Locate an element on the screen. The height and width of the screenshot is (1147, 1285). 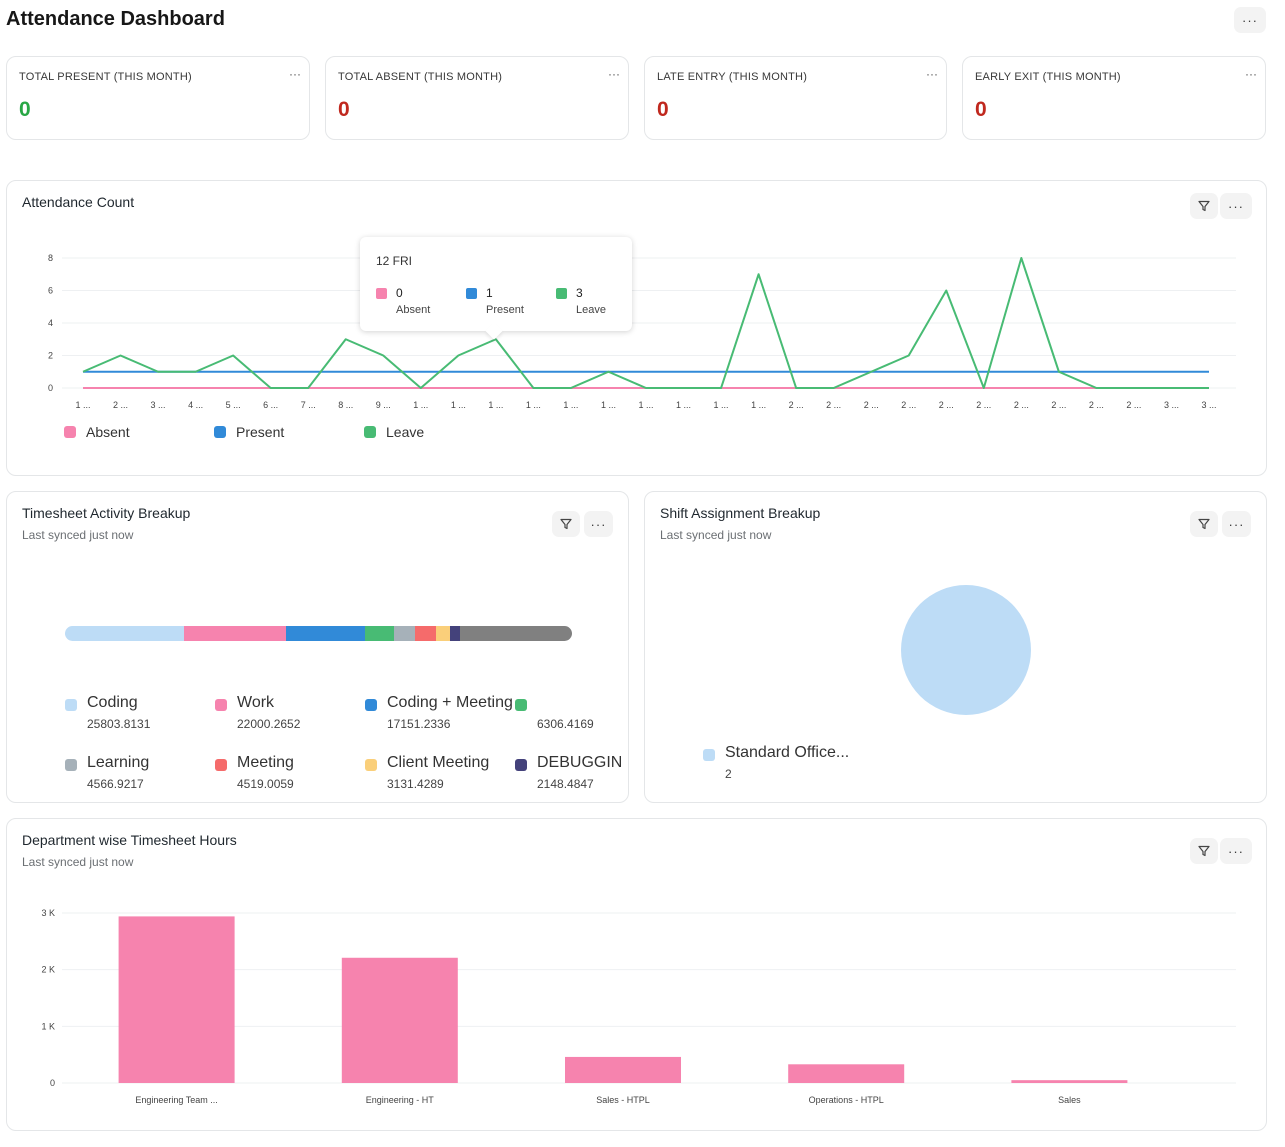
tooltip-value: 1 is located at coordinates (489, 293).